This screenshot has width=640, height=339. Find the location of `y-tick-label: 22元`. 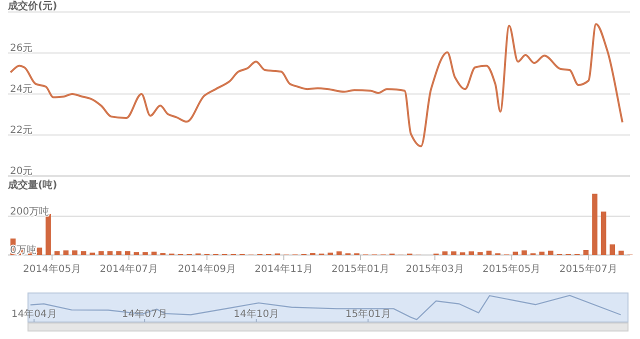

y-tick-label: 22元 is located at coordinates (21, 130).